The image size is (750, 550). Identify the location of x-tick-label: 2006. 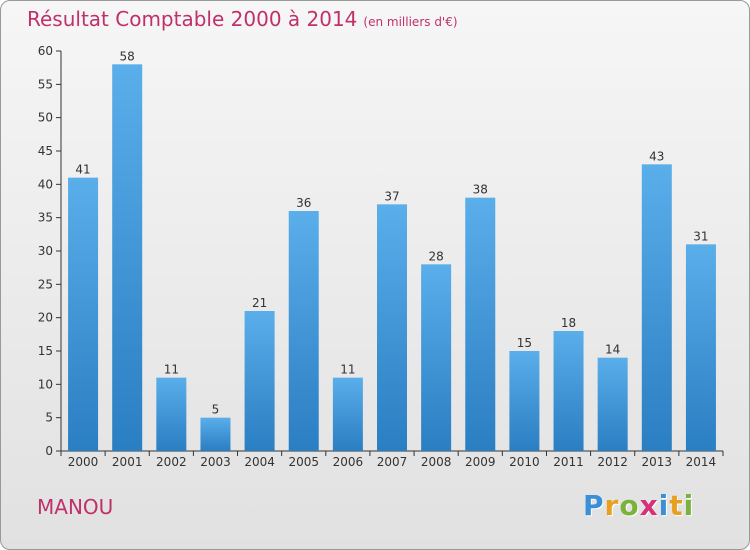
(348, 462).